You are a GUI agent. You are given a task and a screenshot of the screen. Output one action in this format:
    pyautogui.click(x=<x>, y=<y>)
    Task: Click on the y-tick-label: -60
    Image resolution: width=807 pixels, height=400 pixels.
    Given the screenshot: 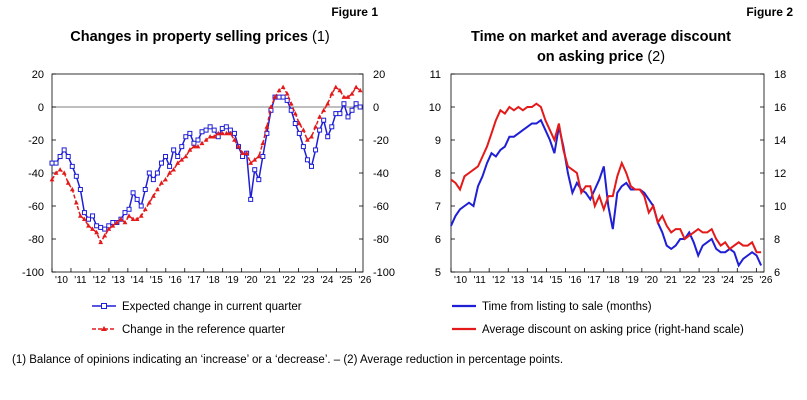 What is the action you would take?
    pyautogui.click(x=36, y=207)
    